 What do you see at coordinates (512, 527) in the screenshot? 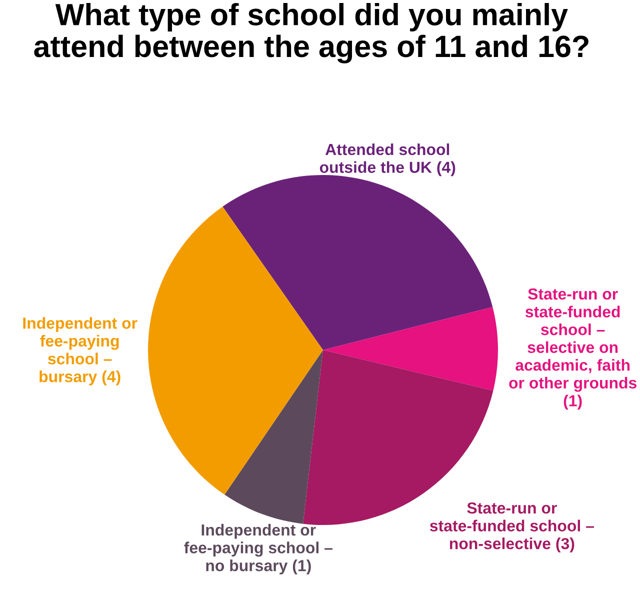
I see `slice-label: State-run or state-funded school – non-selective (3)` at bounding box center [512, 527].